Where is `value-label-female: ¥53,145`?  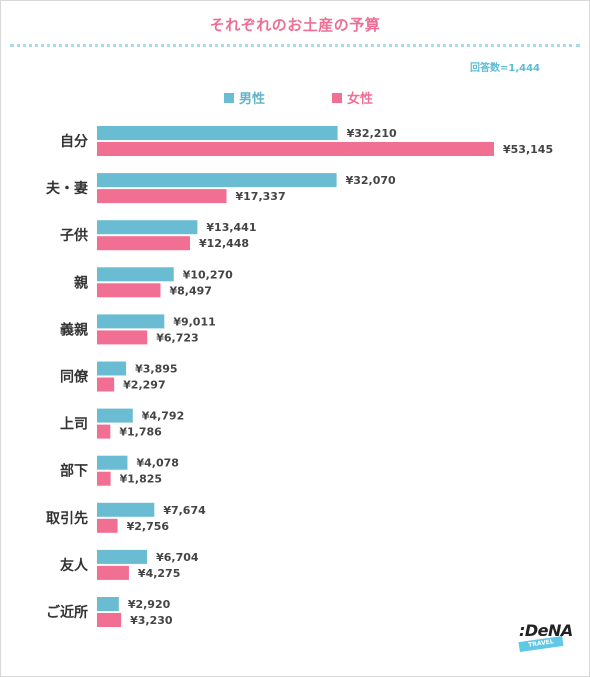 value-label-female: ¥53,145 is located at coordinates (528, 149).